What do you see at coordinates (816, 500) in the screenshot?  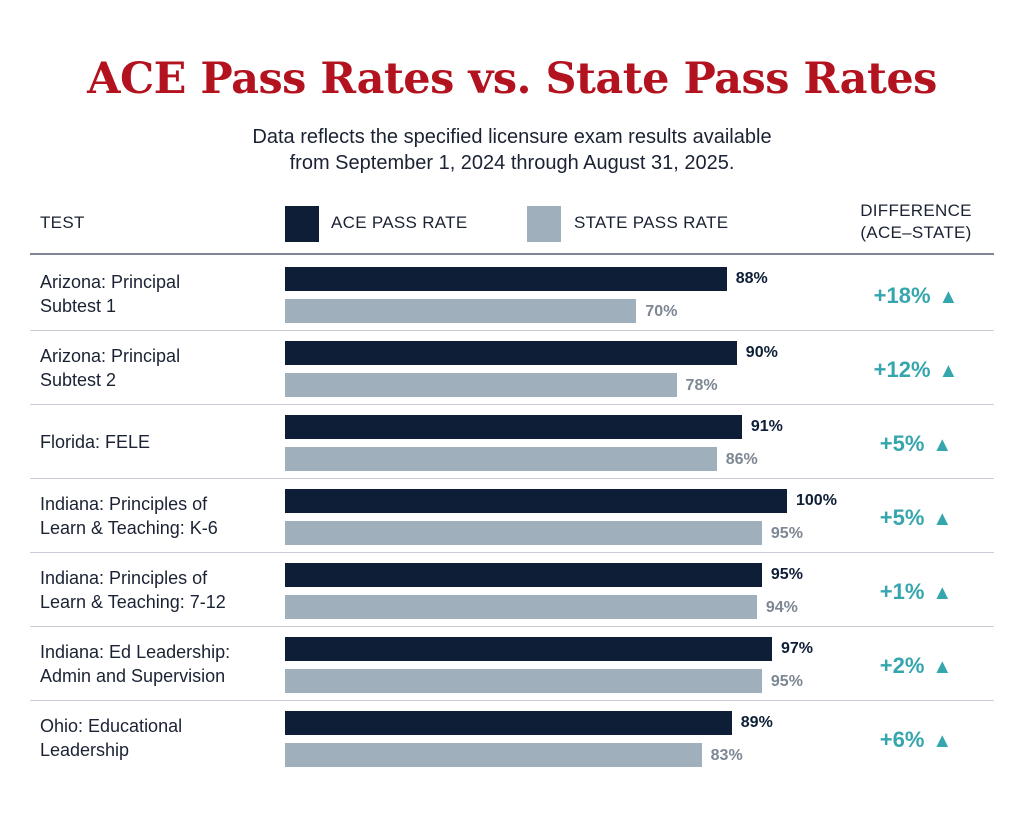 I see `ace-value-label: 100%` at bounding box center [816, 500].